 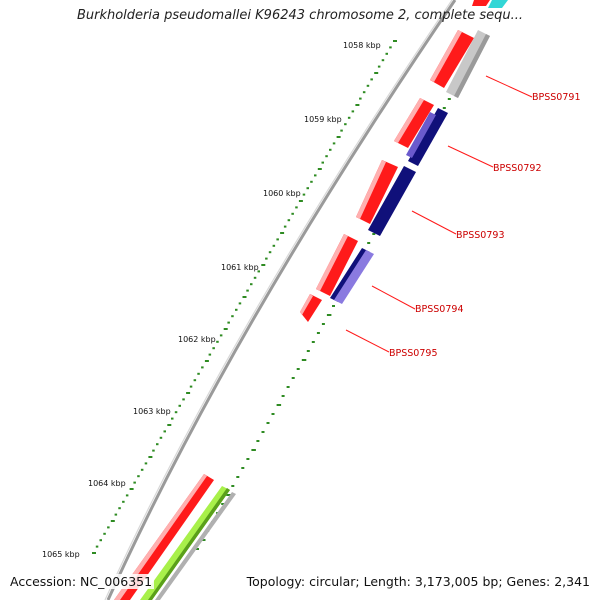 I want to click on gene-bpss0795: BPSS0795, so click(x=368, y=326).